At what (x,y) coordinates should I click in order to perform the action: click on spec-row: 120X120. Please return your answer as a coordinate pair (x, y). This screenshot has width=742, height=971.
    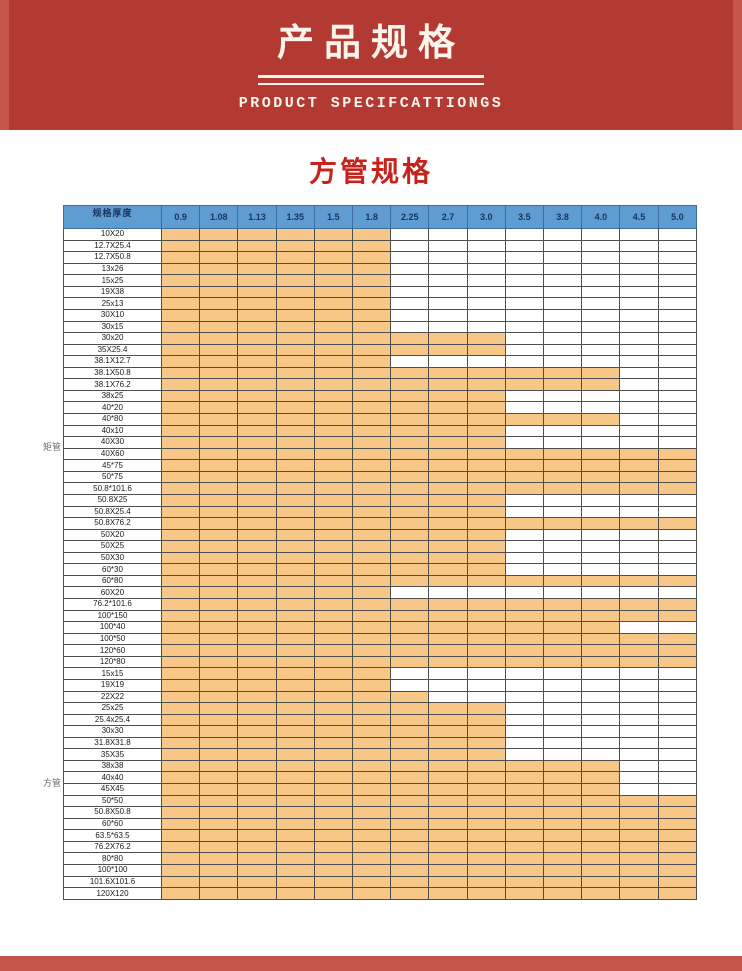
    Looking at the image, I should click on (380, 893).